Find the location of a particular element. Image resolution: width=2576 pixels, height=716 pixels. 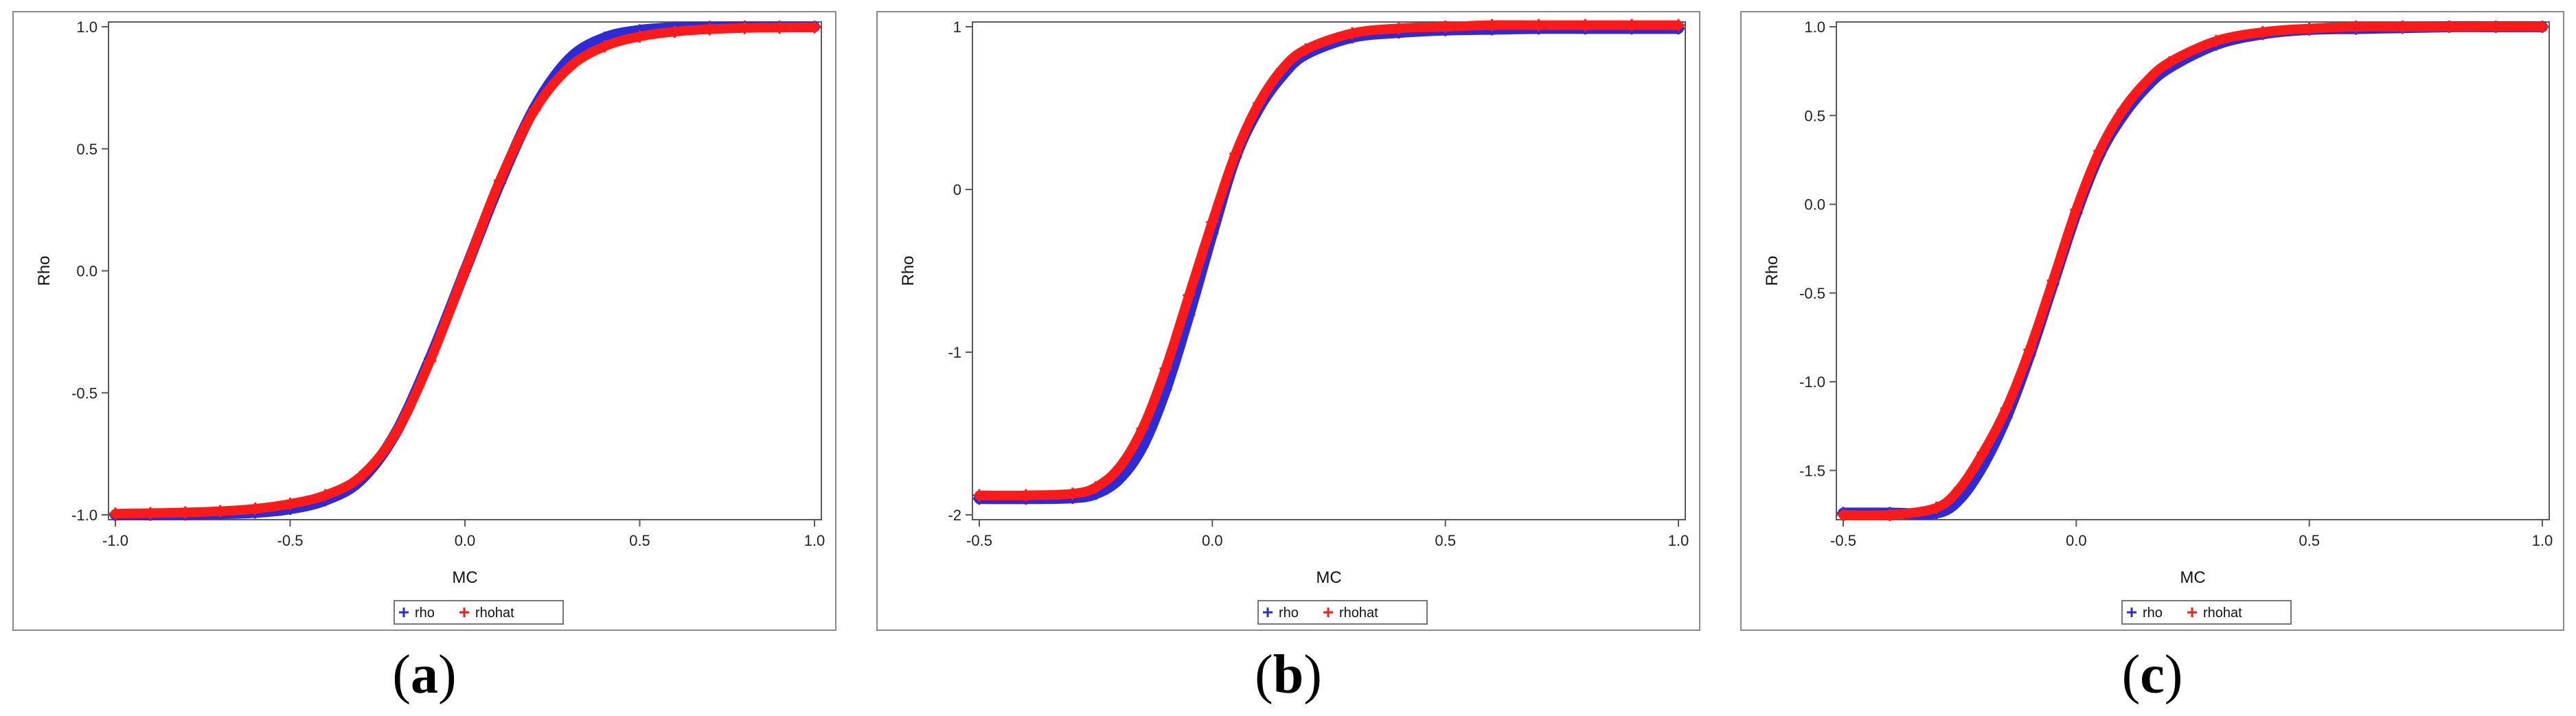

y-tick-label: -2 is located at coordinates (954, 515).